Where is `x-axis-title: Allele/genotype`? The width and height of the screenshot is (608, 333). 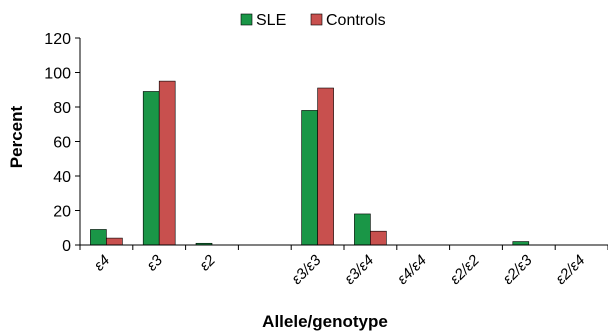 x-axis-title: Allele/genotype is located at coordinates (325, 321).